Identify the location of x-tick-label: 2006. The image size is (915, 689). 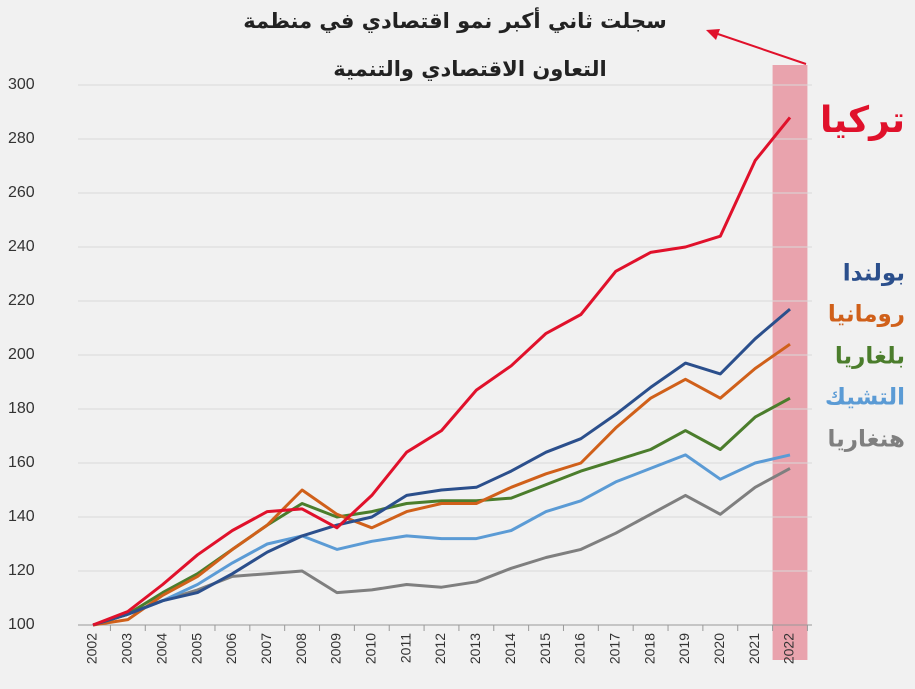
(231, 648).